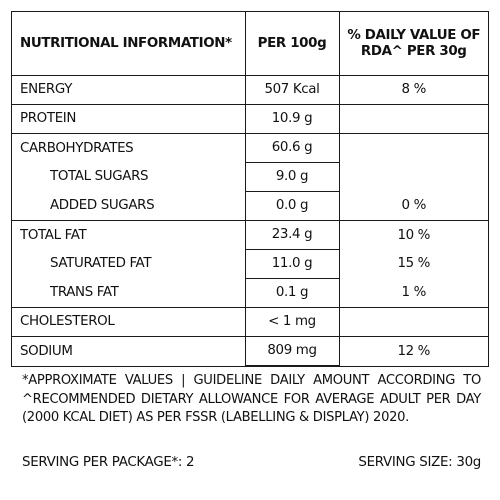 The width and height of the screenshot is (500, 500). I want to click on daily-value-percent: 8 %, so click(414, 90).